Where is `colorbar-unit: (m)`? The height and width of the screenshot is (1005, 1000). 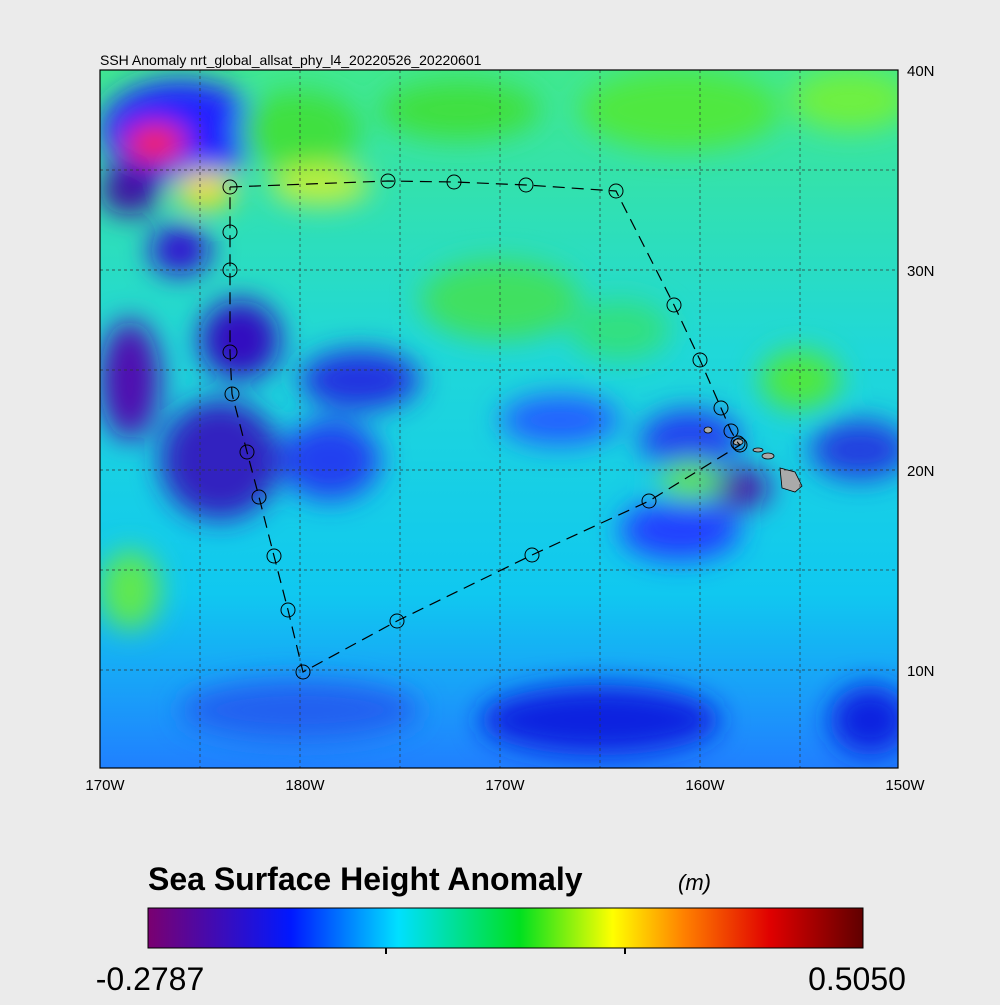 colorbar-unit: (m) is located at coordinates (694, 882).